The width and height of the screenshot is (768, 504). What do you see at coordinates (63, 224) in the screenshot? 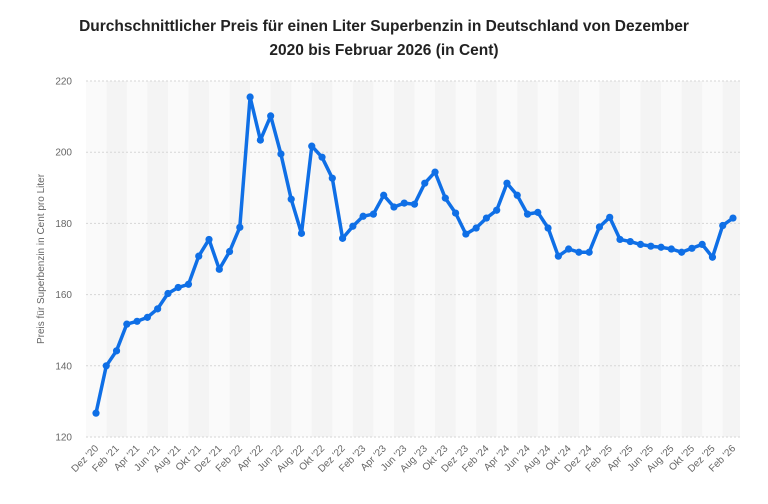
I see `y-tick-label: 180` at bounding box center [63, 224].